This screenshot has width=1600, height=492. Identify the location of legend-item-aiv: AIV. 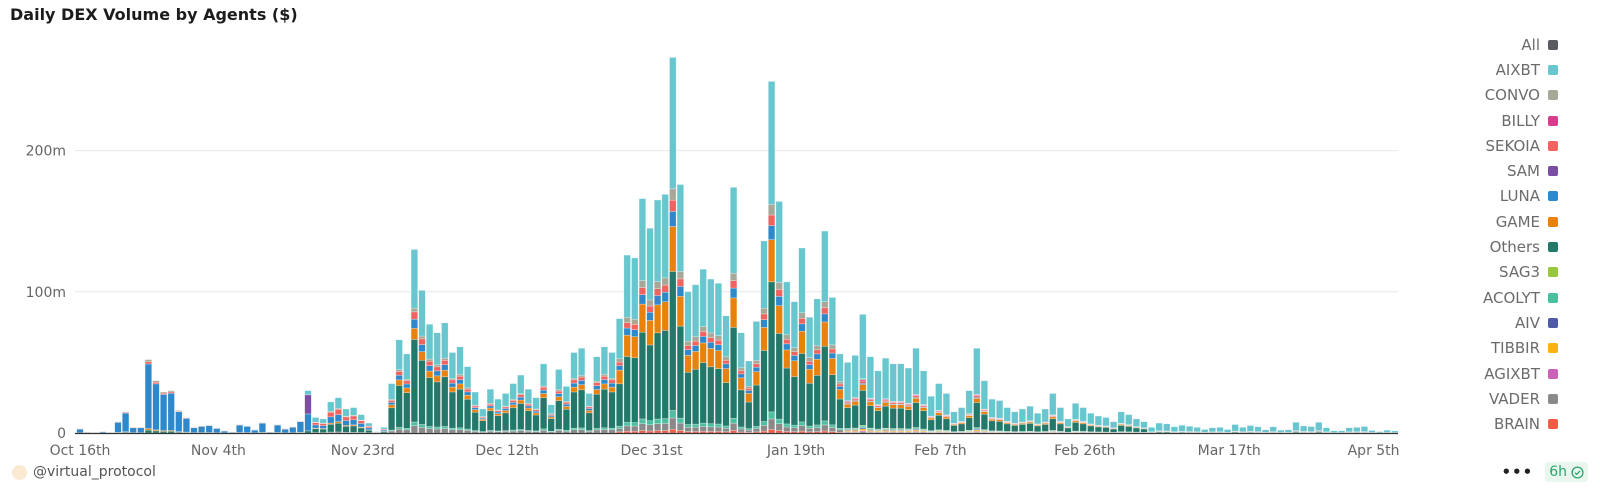
(1458, 322).